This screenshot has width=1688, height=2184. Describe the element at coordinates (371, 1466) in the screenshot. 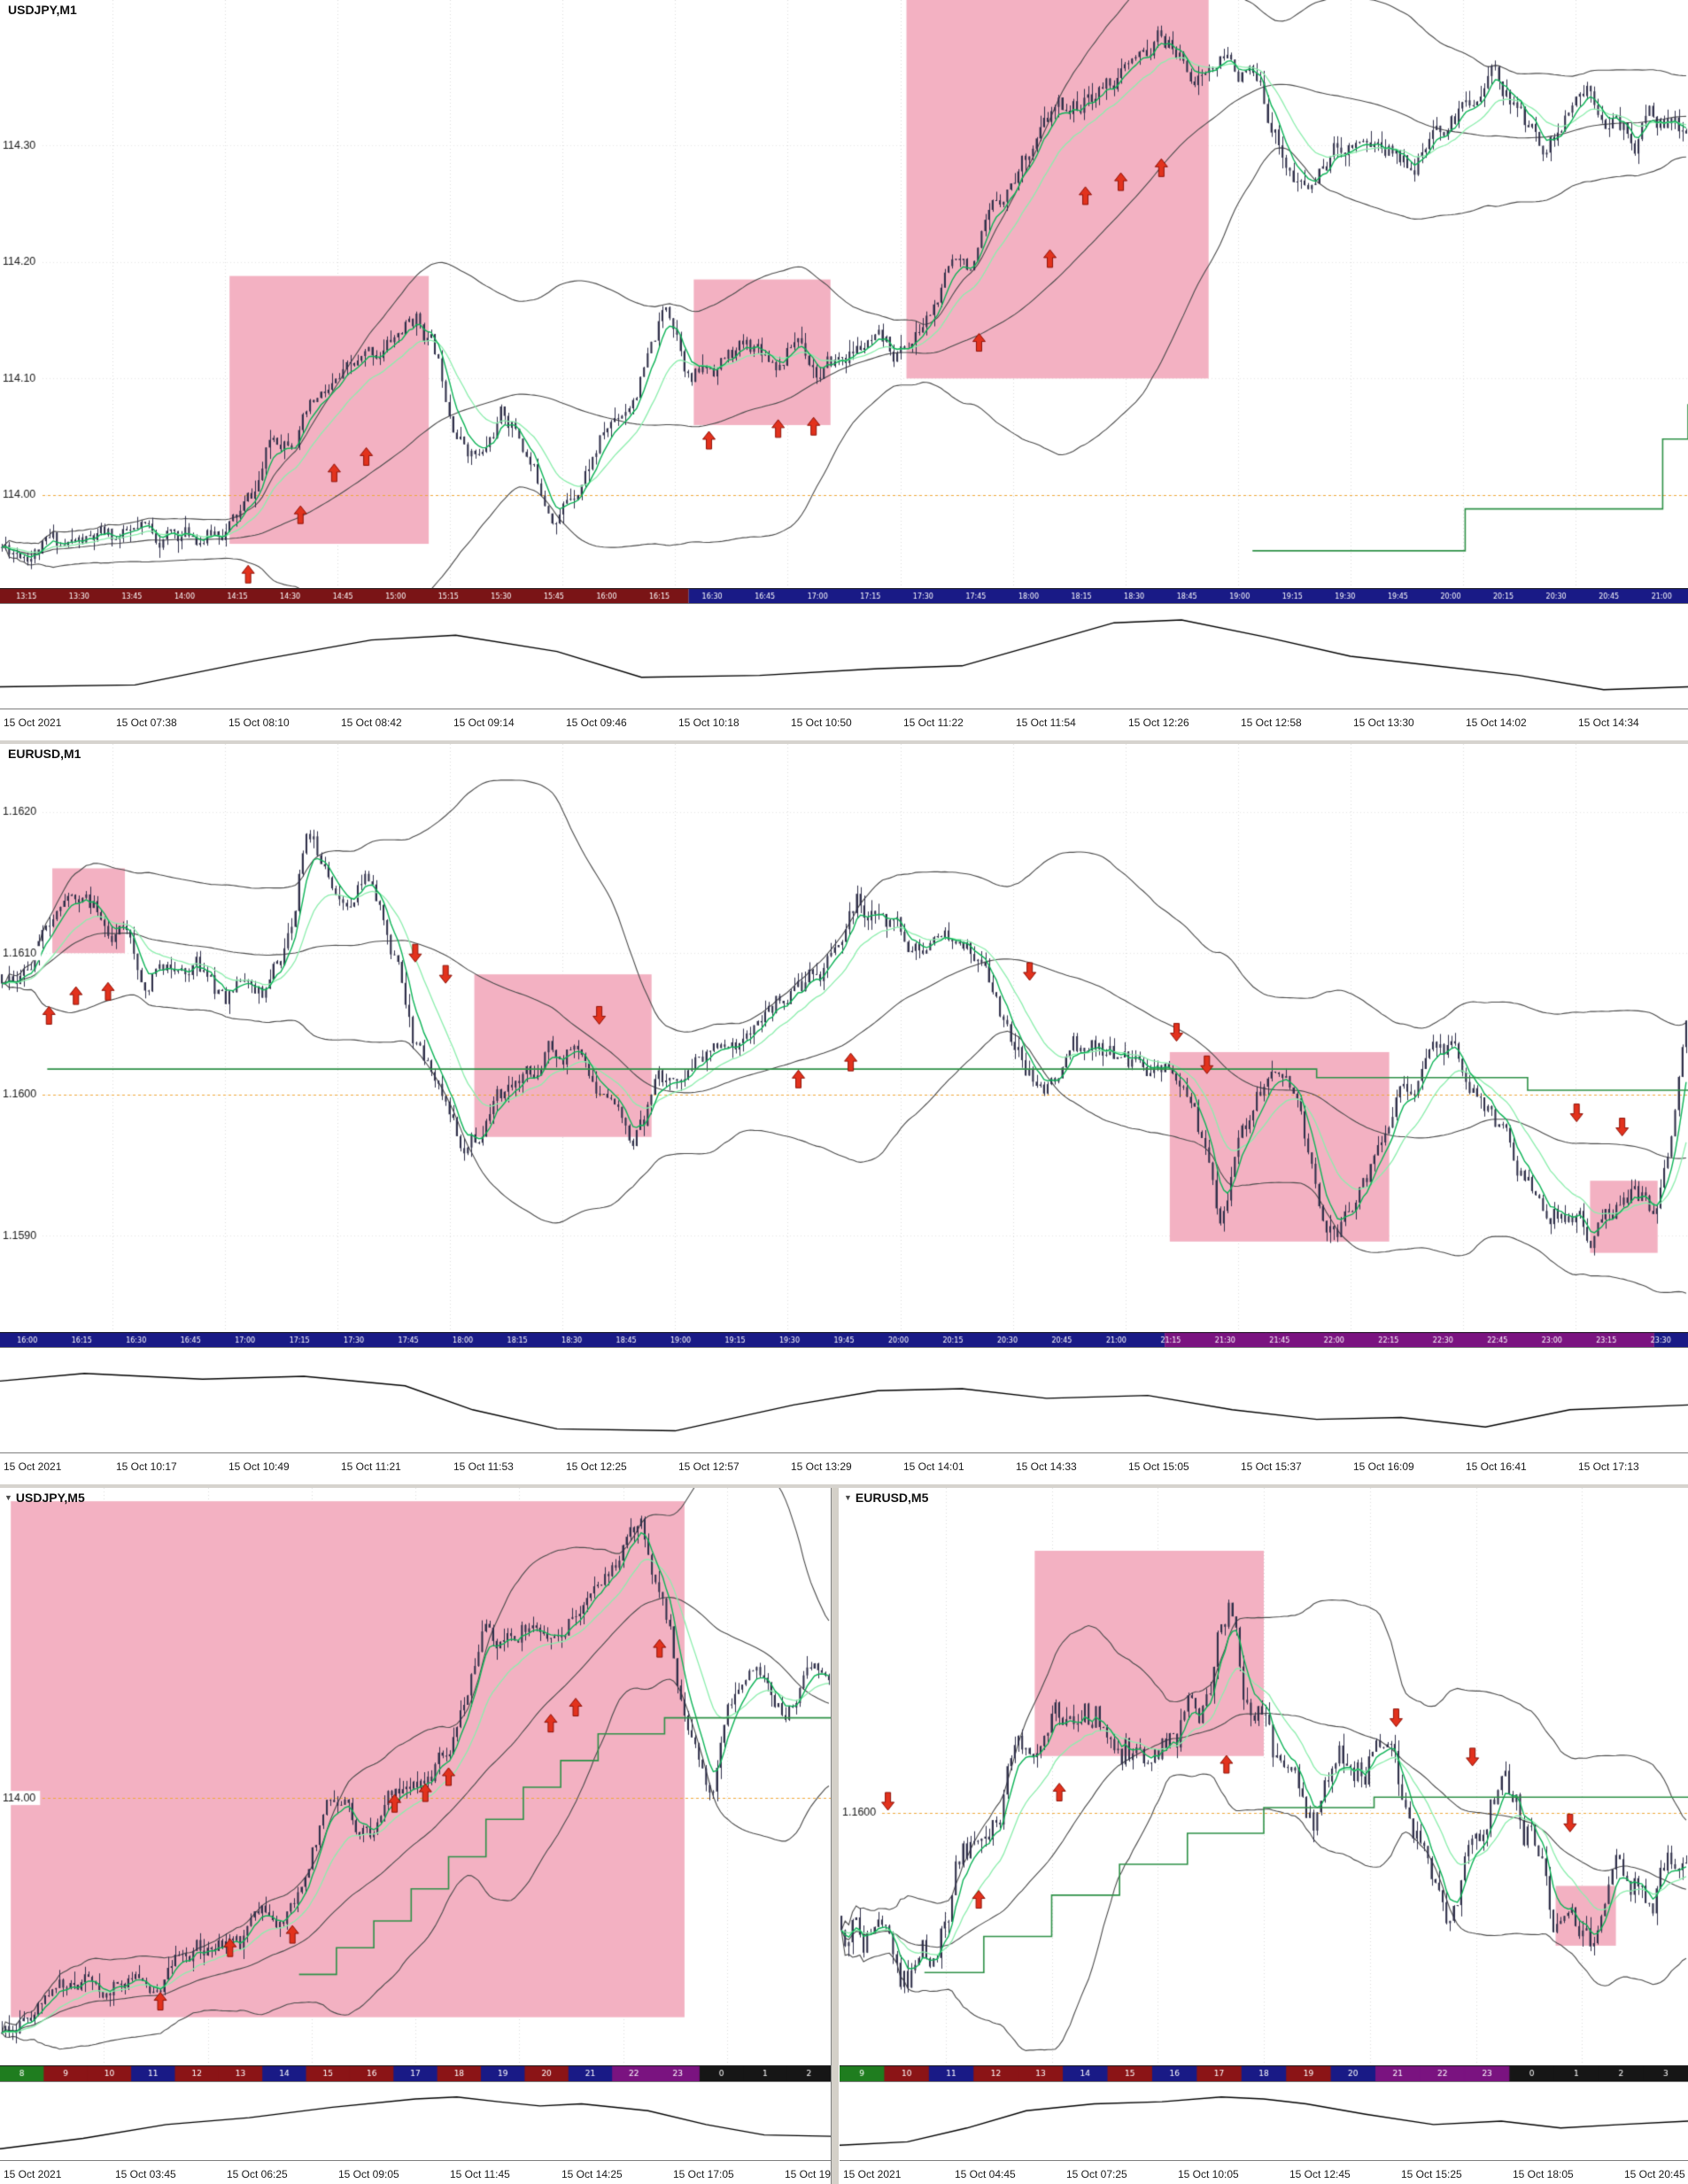

I see `date-label: 15 Oct 11:21` at that location.